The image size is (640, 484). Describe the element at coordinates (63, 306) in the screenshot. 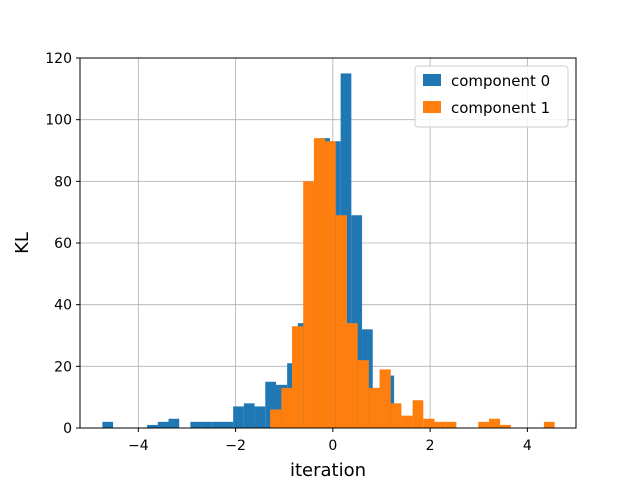

I see `y-tick-label: 40` at that location.